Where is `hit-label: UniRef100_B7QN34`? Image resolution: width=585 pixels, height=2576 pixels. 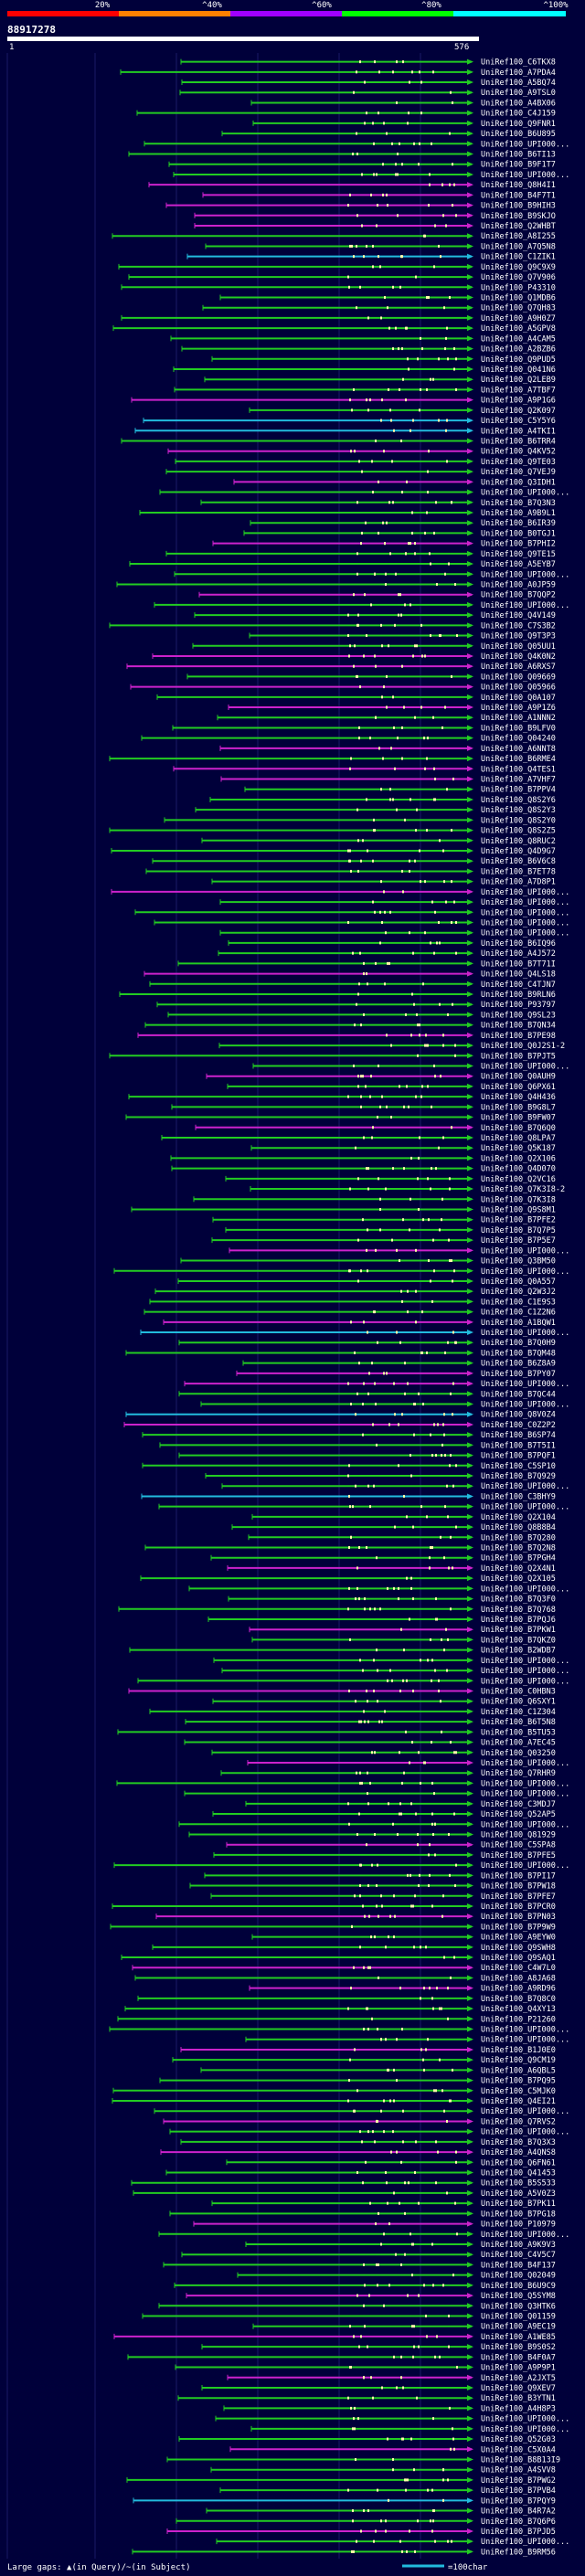
hit-label: UniRef100_B7QN34 is located at coordinates (518, 1026).